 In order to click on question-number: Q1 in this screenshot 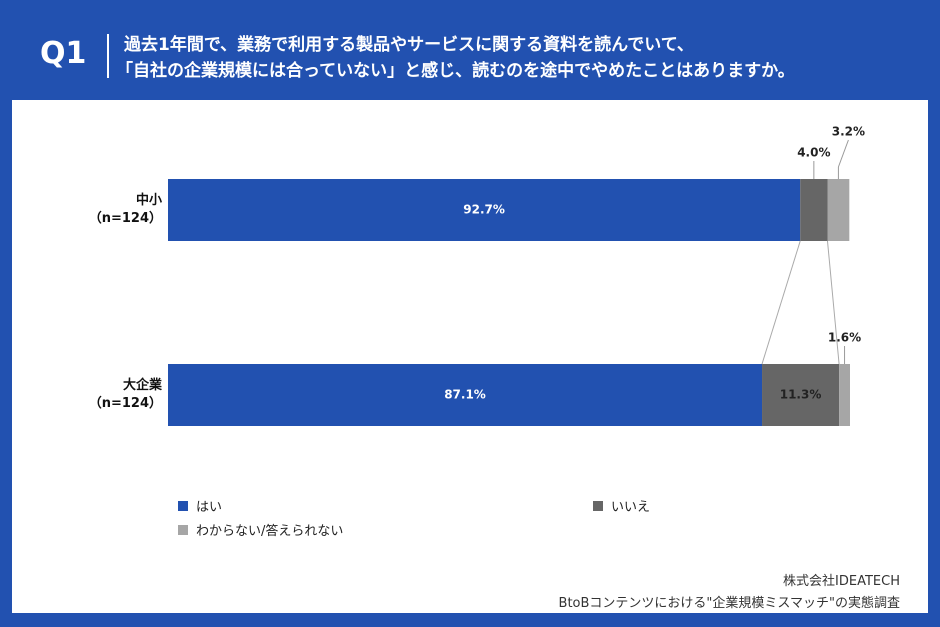, I will do `click(63, 53)`.